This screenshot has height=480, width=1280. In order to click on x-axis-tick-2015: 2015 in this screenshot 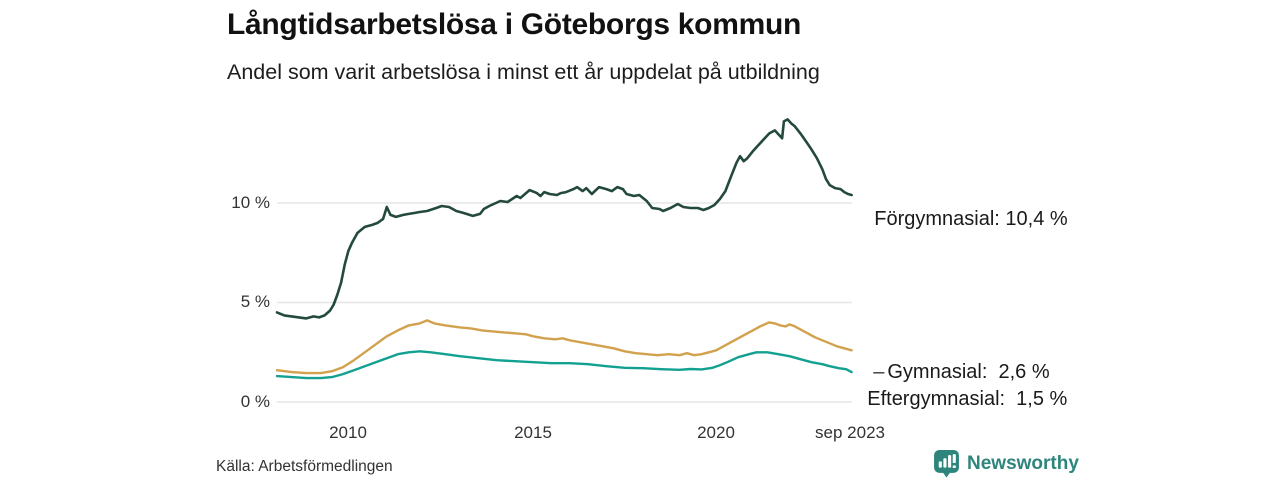, I will do `click(533, 432)`.